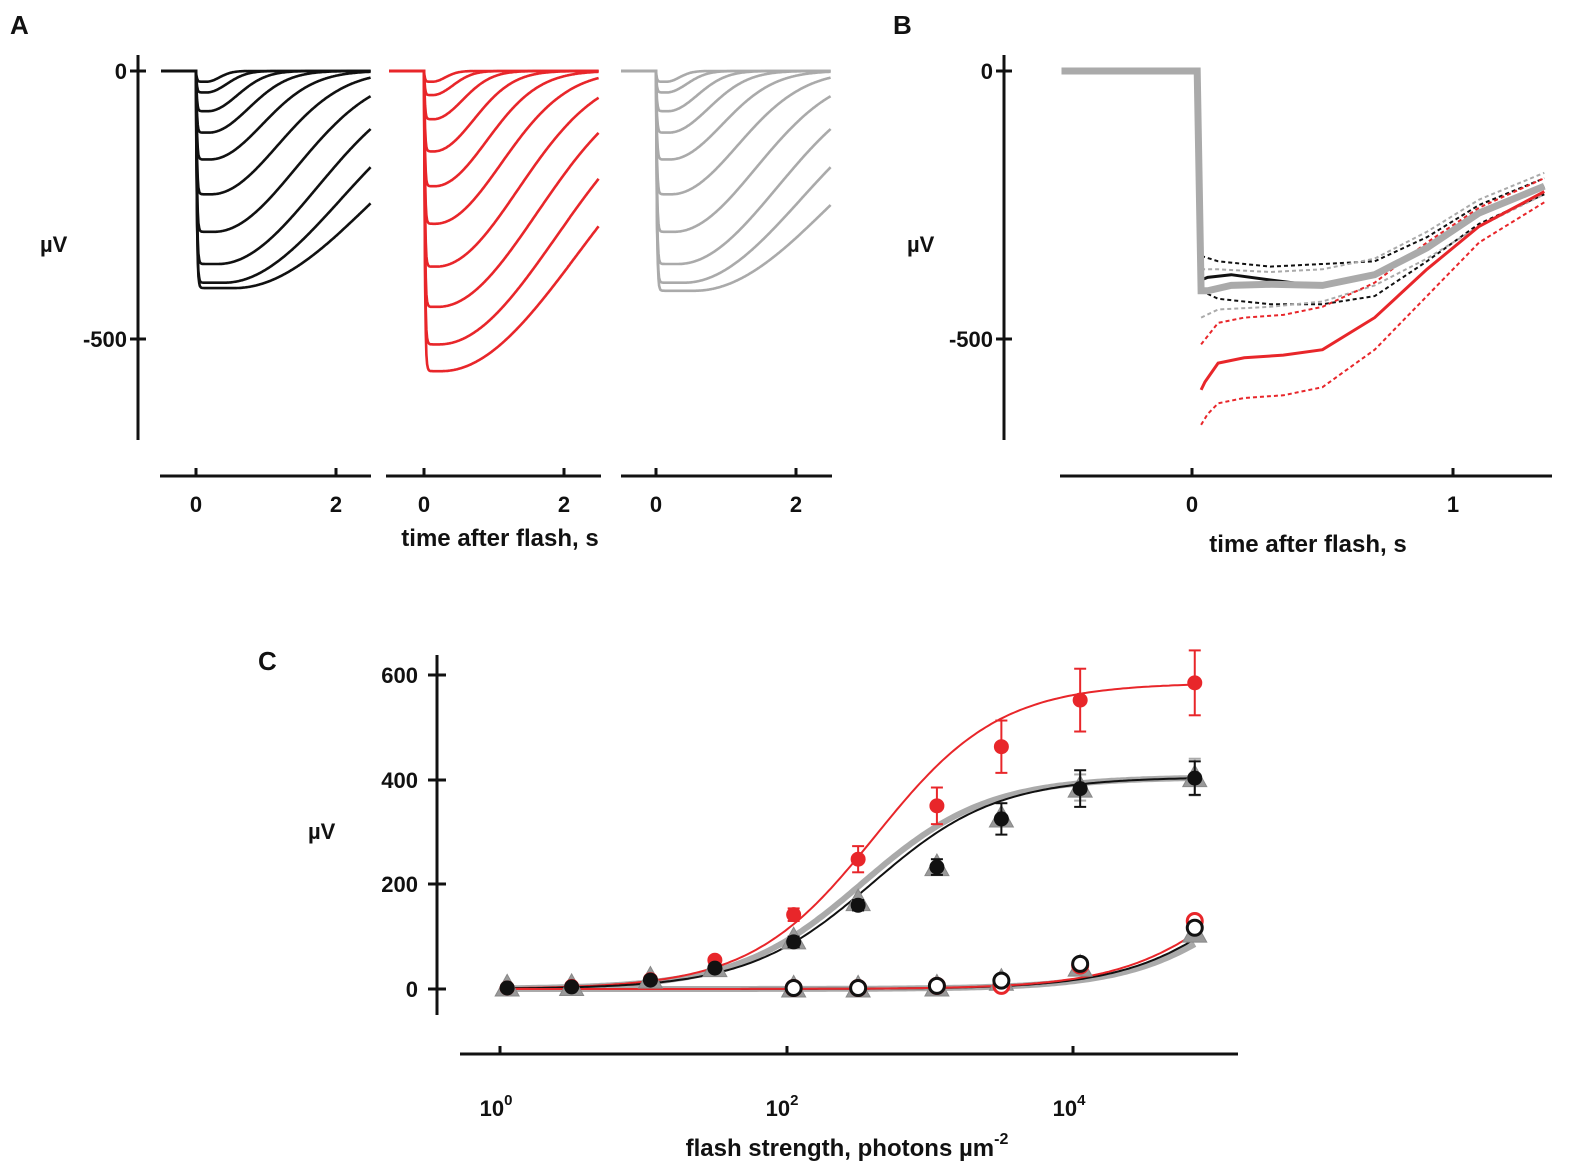 This screenshot has height=1175, width=1575. Describe the element at coordinates (782, 1106) in the screenshot. I see `panel-c-x-tick-label-10-2: 10²` at that location.